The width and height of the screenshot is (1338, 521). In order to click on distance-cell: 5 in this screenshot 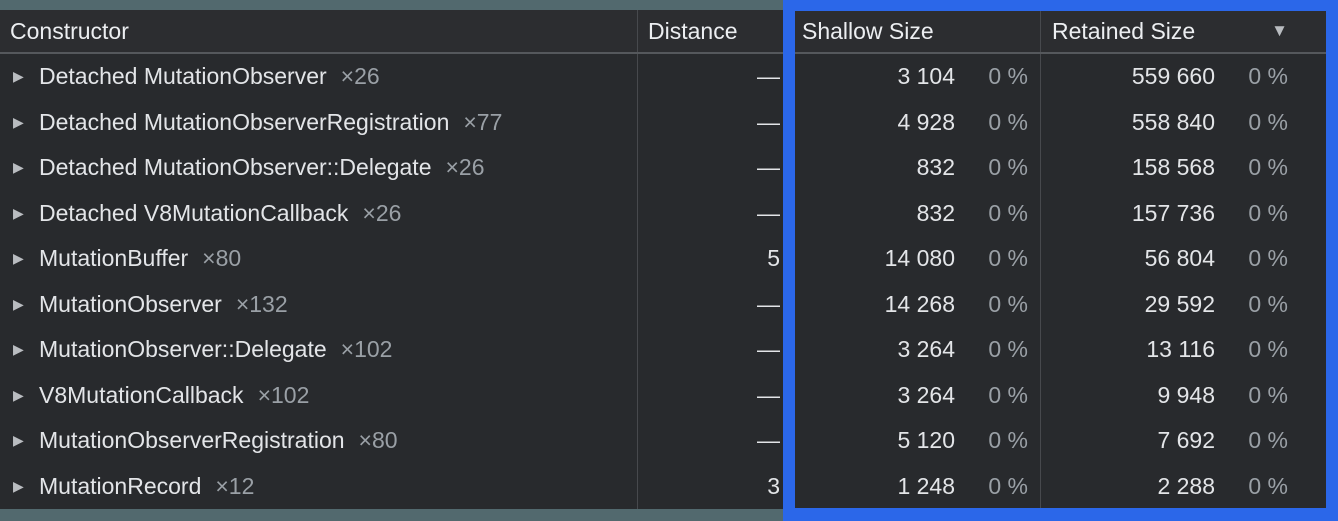, I will do `click(714, 259)`.